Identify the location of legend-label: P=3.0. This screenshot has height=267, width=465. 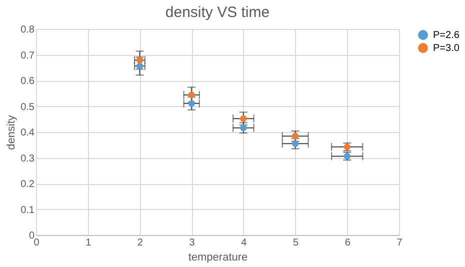
(446, 48).